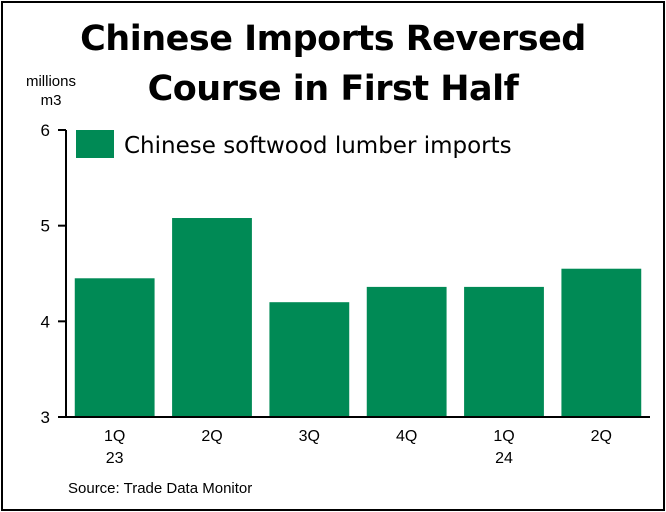 The height and width of the screenshot is (512, 666). I want to click on y-tick-label: 3, so click(45, 417).